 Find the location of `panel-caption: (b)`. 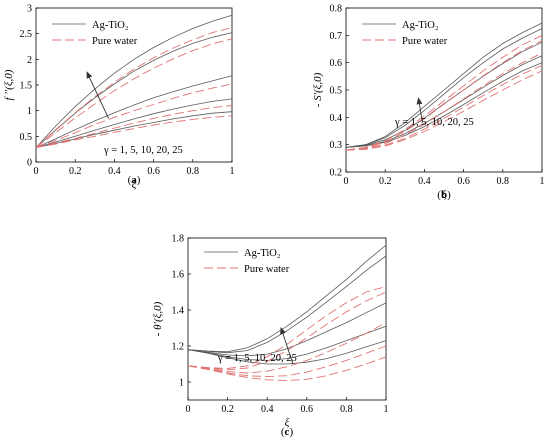

panel-caption: (b) is located at coordinates (444, 195).